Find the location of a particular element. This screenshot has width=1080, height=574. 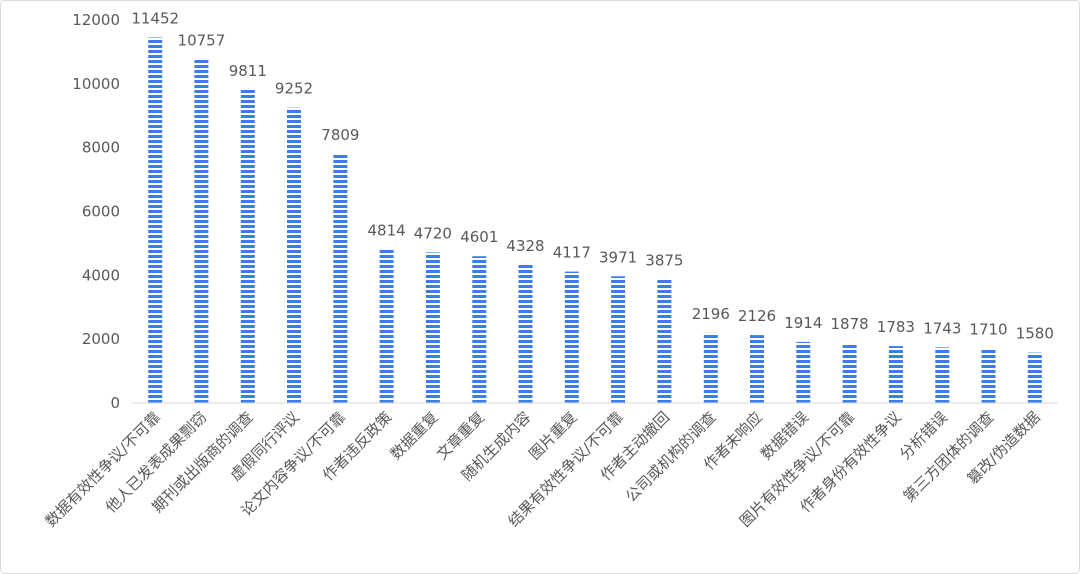

data-label: 1743 is located at coordinates (942, 328).